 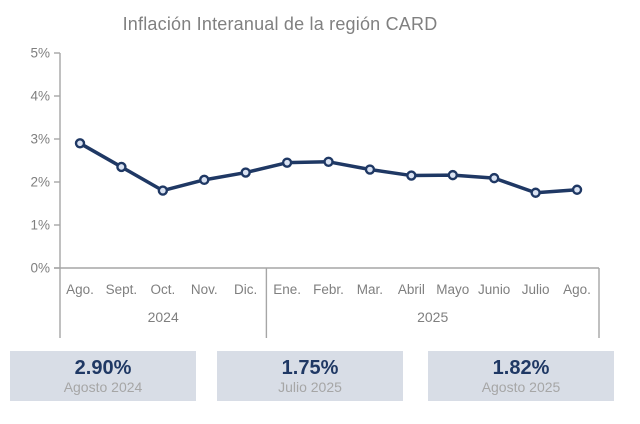 I want to click on summary-card-julio-2025: 1.75% Julio 2025, so click(x=310, y=376).